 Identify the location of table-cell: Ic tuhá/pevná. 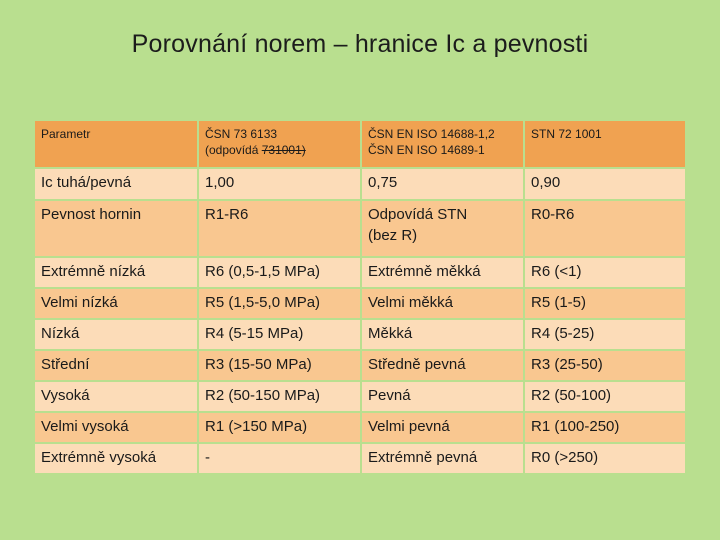
(116, 184).